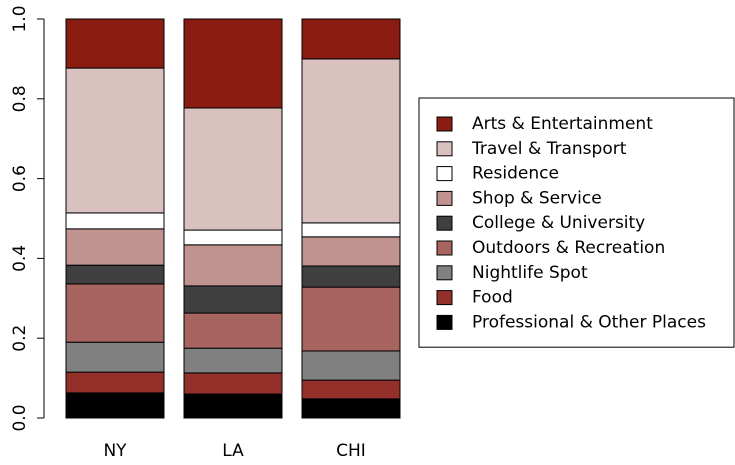 Image resolution: width=735 pixels, height=465 pixels. Describe the element at coordinates (492, 298) in the screenshot. I see `legend-label: Food` at that location.